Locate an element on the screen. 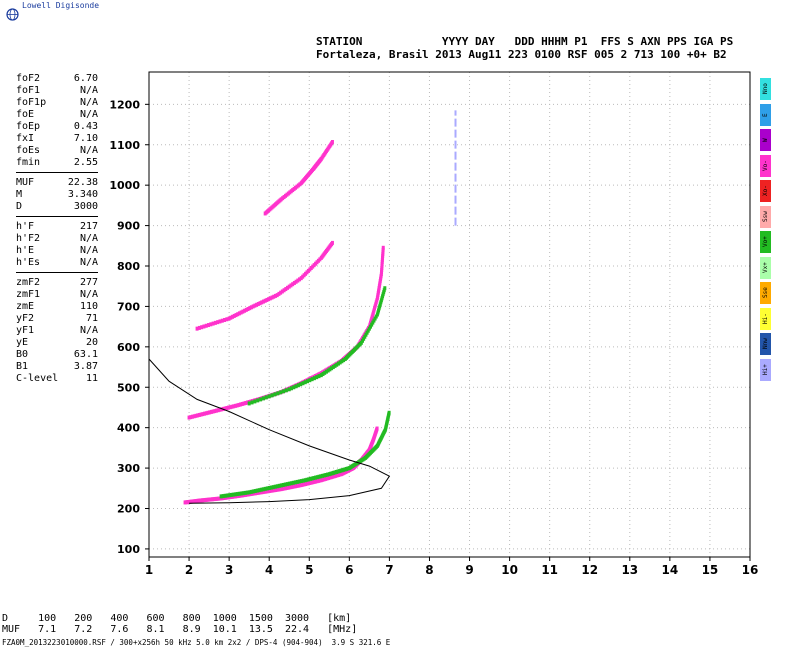 The width and height of the screenshot is (800, 650). parameter-row: h'Es N/A is located at coordinates (57, 263).